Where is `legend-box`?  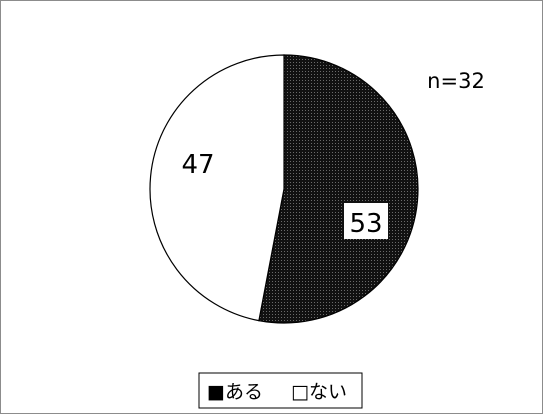
legend-box is located at coordinates (280, 390).